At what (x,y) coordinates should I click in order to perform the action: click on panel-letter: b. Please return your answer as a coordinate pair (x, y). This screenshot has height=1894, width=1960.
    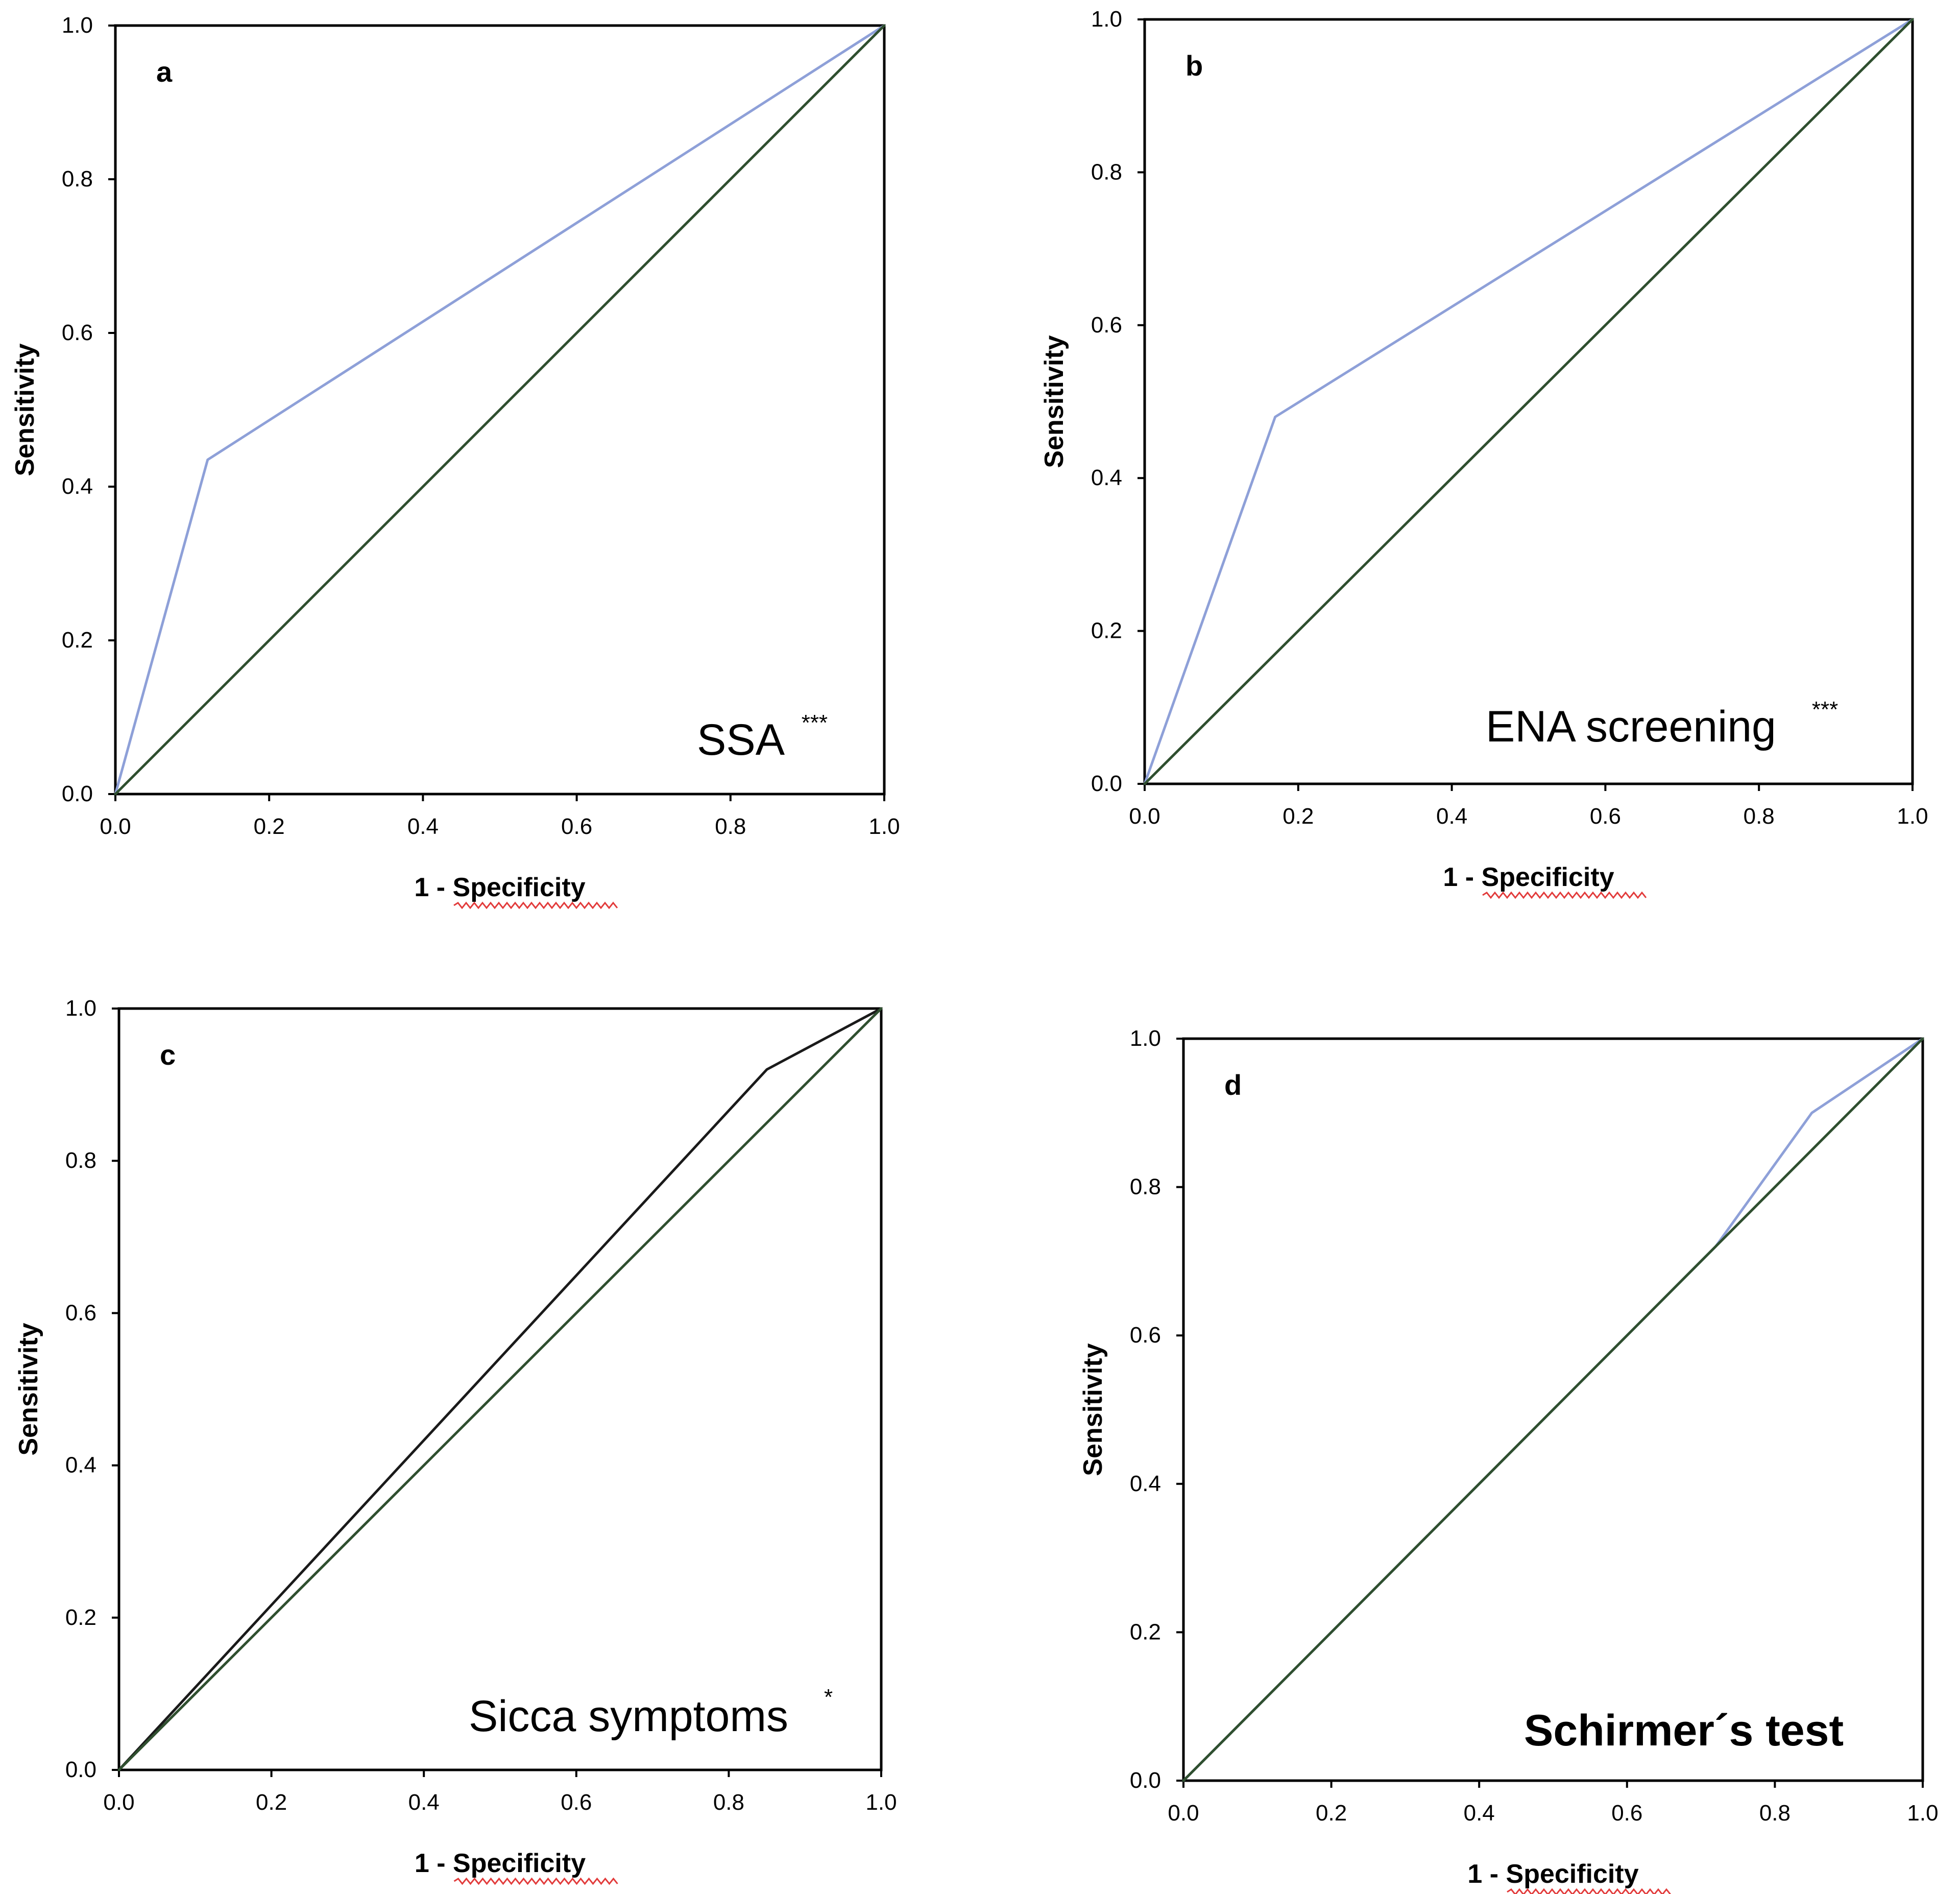
    Looking at the image, I should click on (1194, 66).